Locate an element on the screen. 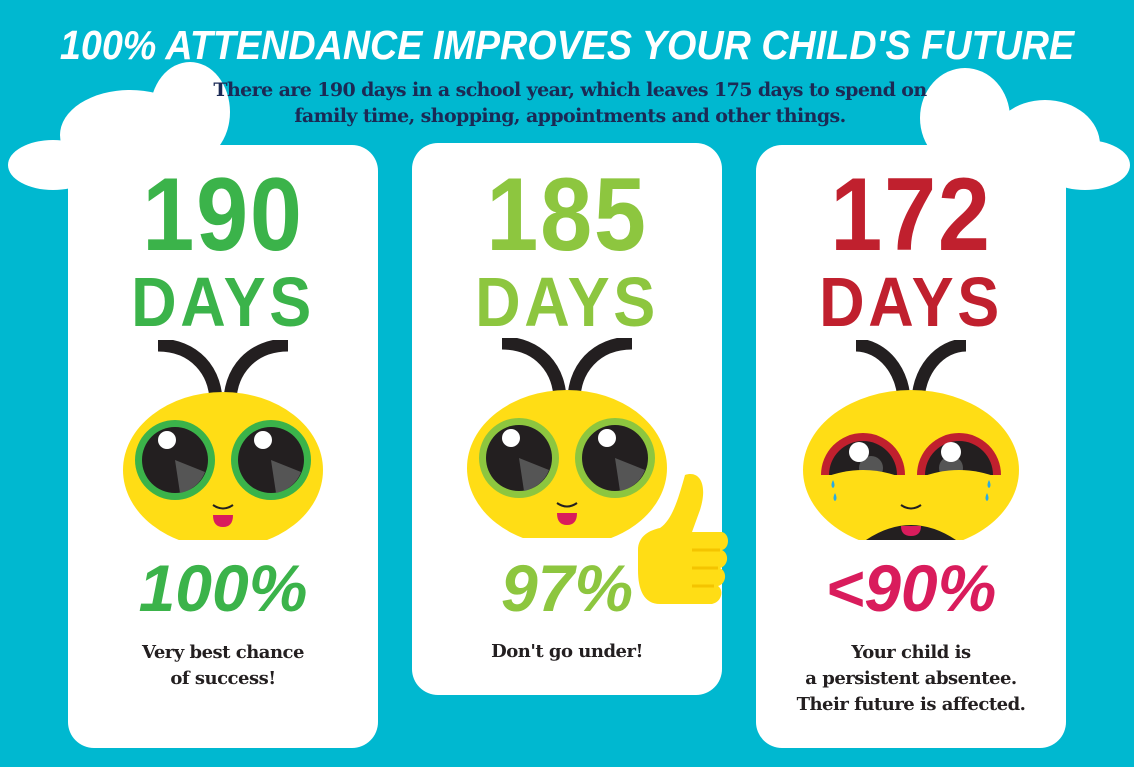 The height and width of the screenshot is (767, 1134). caption-line: Very best chance is located at coordinates (223, 652).